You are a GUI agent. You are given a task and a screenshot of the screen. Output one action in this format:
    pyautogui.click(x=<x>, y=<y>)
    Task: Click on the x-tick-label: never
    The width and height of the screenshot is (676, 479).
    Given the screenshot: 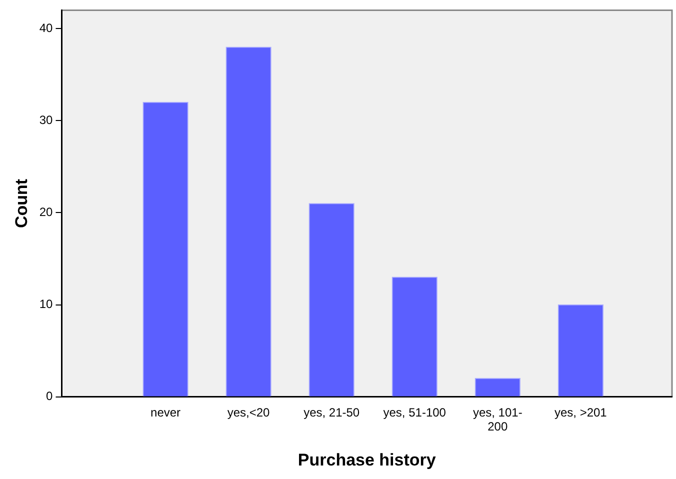 What is the action you would take?
    pyautogui.click(x=165, y=412)
    